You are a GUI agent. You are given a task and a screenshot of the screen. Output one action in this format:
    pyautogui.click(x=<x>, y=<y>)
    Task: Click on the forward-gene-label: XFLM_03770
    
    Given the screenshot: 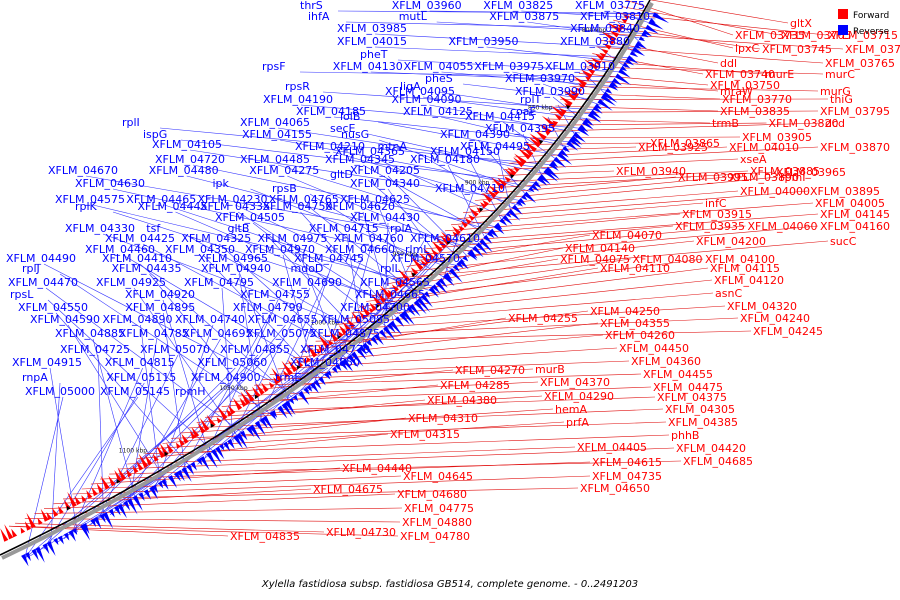 What is the action you would take?
    pyautogui.click(x=757, y=99)
    